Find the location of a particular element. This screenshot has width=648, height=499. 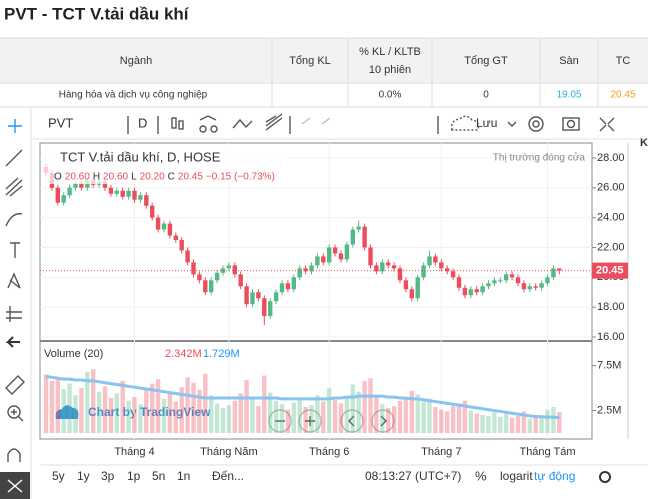

table-header: Ngành is located at coordinates (136, 61).